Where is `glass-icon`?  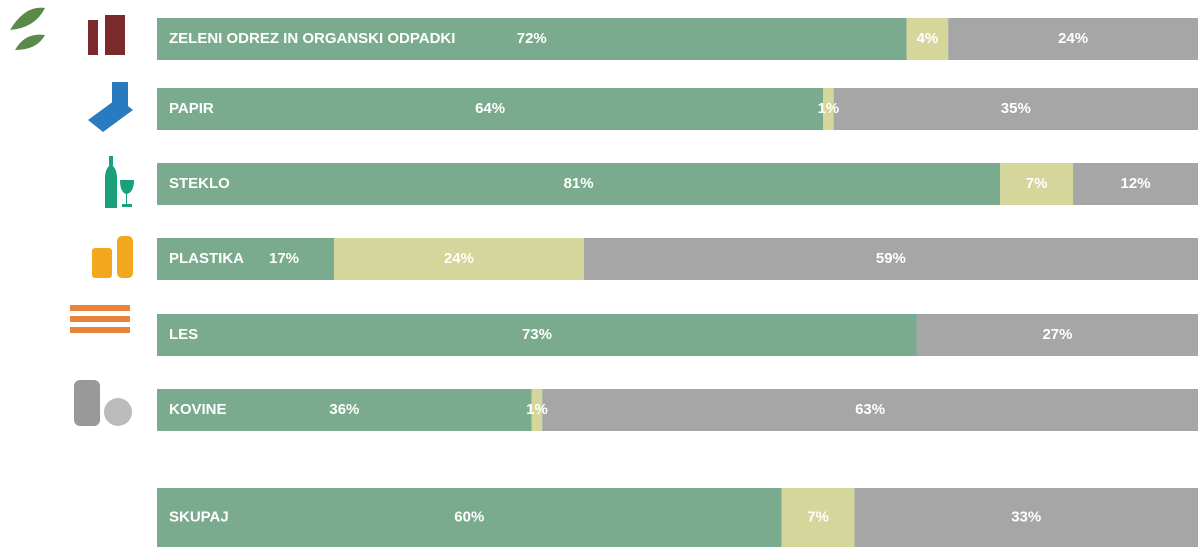 glass-icon is located at coordinates (127, 193).